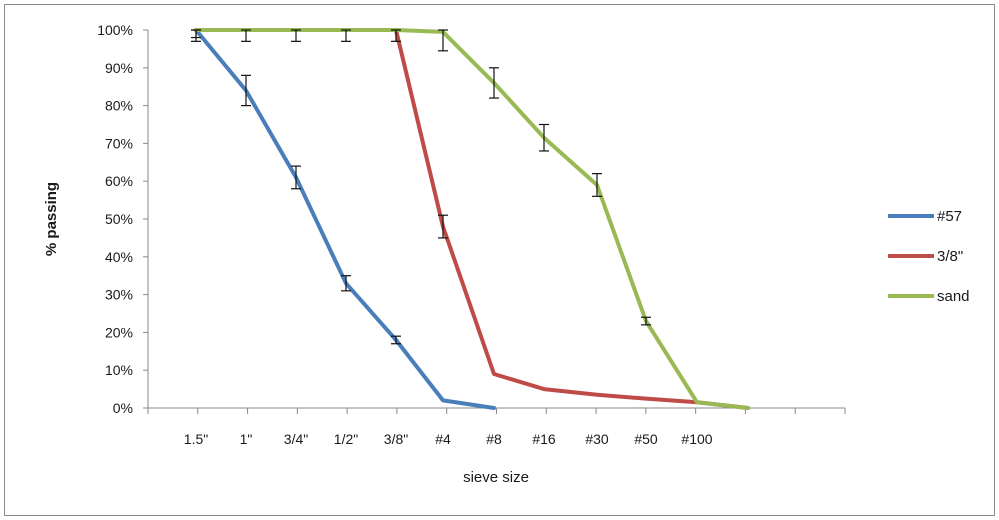  I want to click on y-ticks: 0% 10% 20% 30% 40% 50% 60% 70% 80% 90% 100%, so click(122, 219).